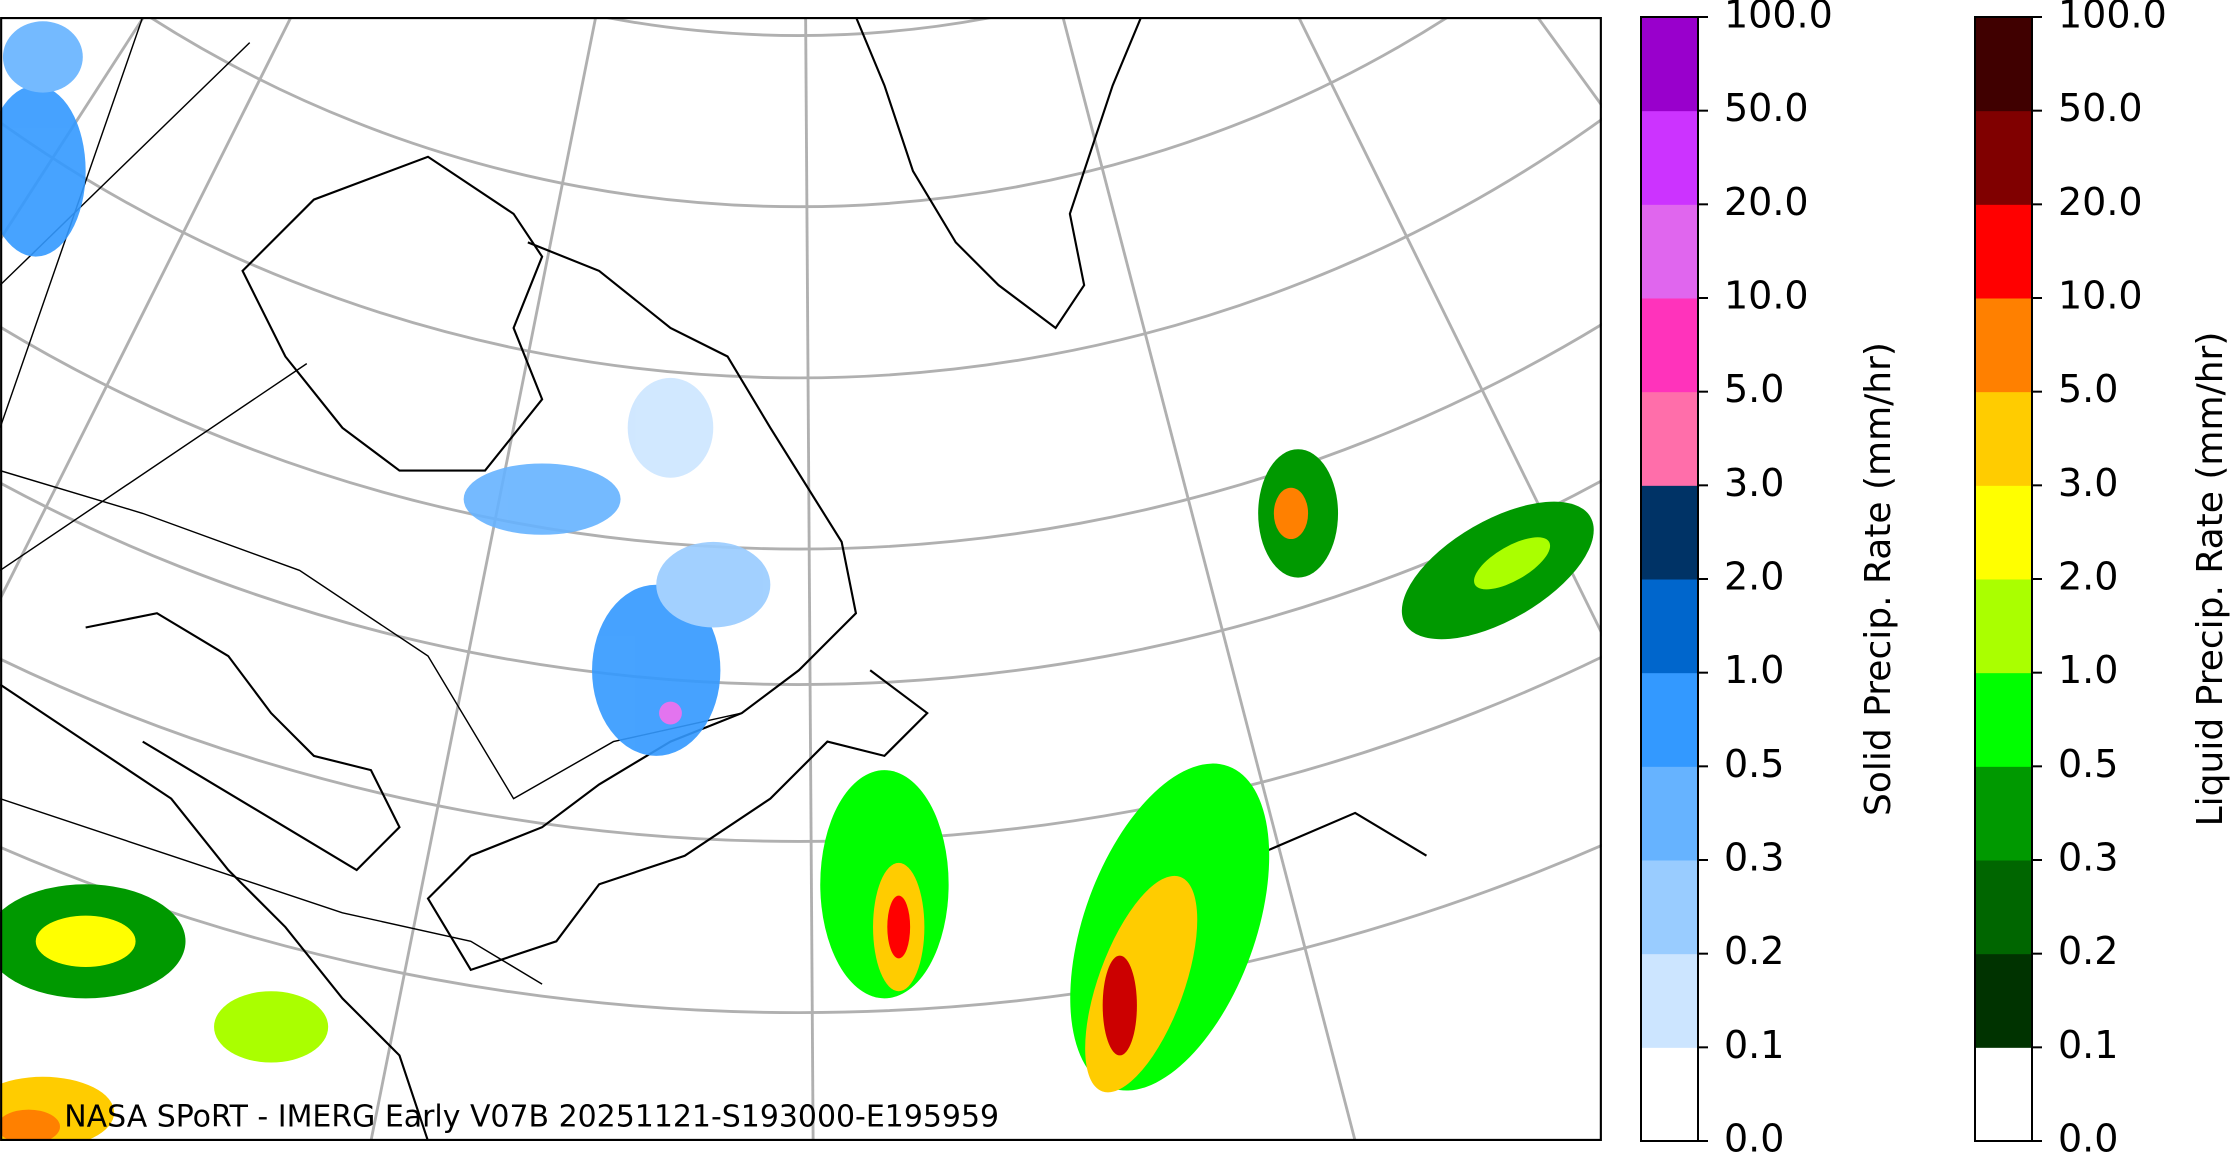 This screenshot has width=2237, height=1167. What do you see at coordinates (2210, 579) in the screenshot?
I see `colorbar-label: Liquid Precip. Rate (mm/hr)` at bounding box center [2210, 579].